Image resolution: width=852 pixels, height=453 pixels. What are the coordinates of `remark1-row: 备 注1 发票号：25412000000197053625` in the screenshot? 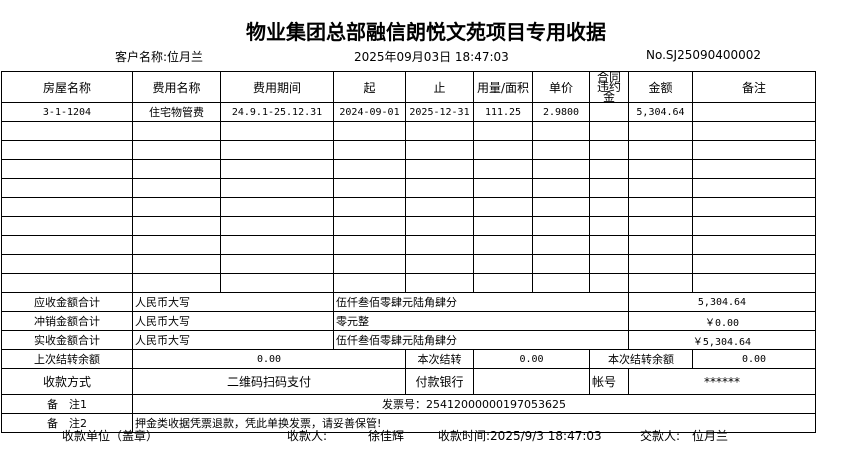 It's located at (408, 404).